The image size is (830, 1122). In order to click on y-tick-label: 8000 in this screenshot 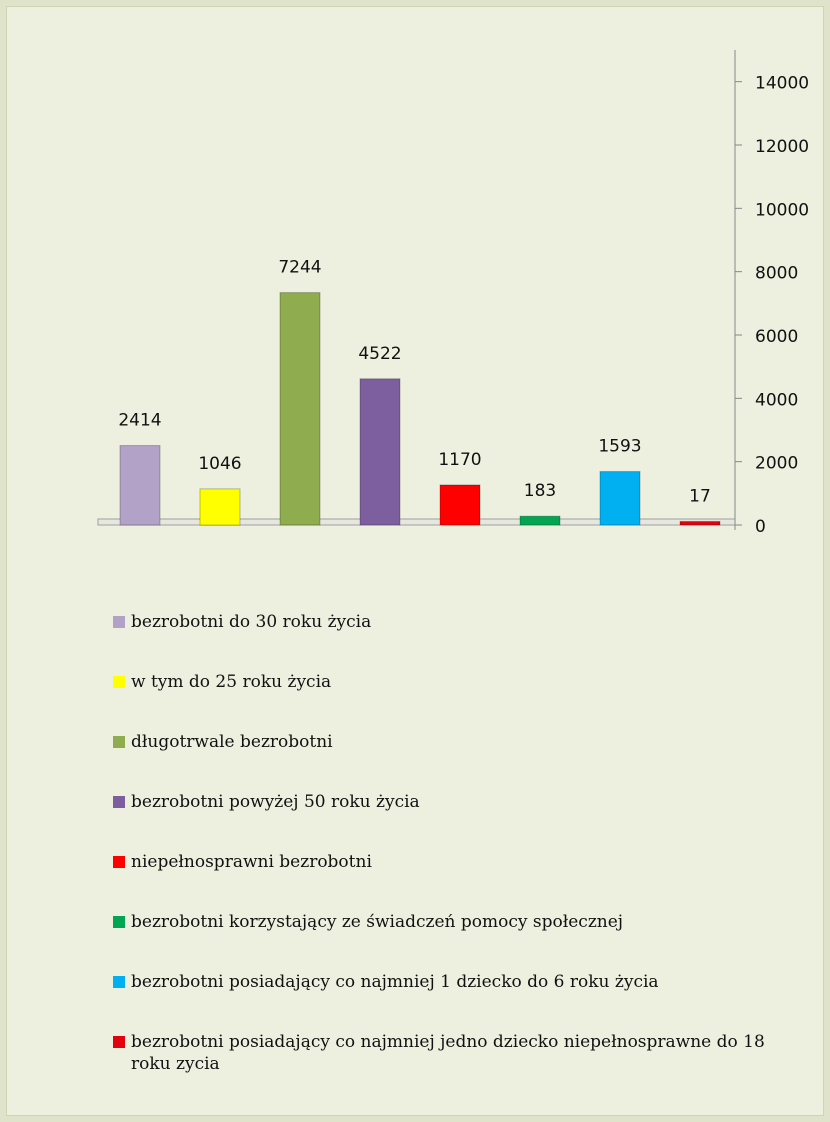, I will do `click(776, 274)`.